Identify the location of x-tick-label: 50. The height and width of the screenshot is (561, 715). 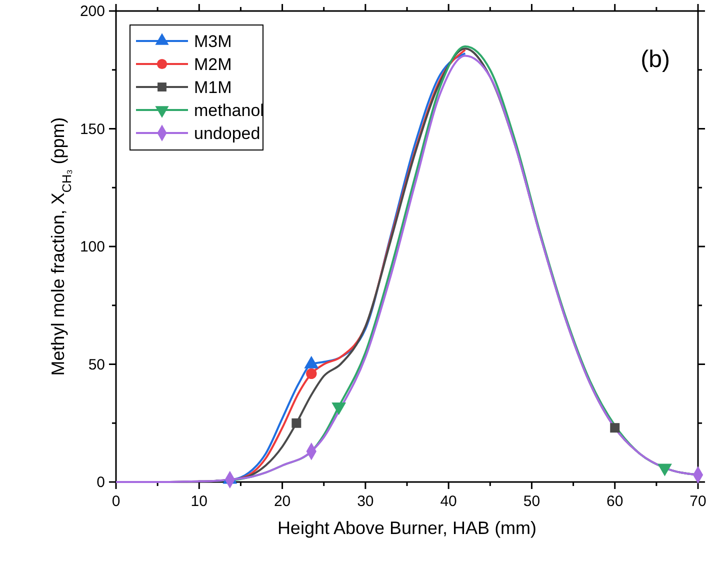
(531, 501).